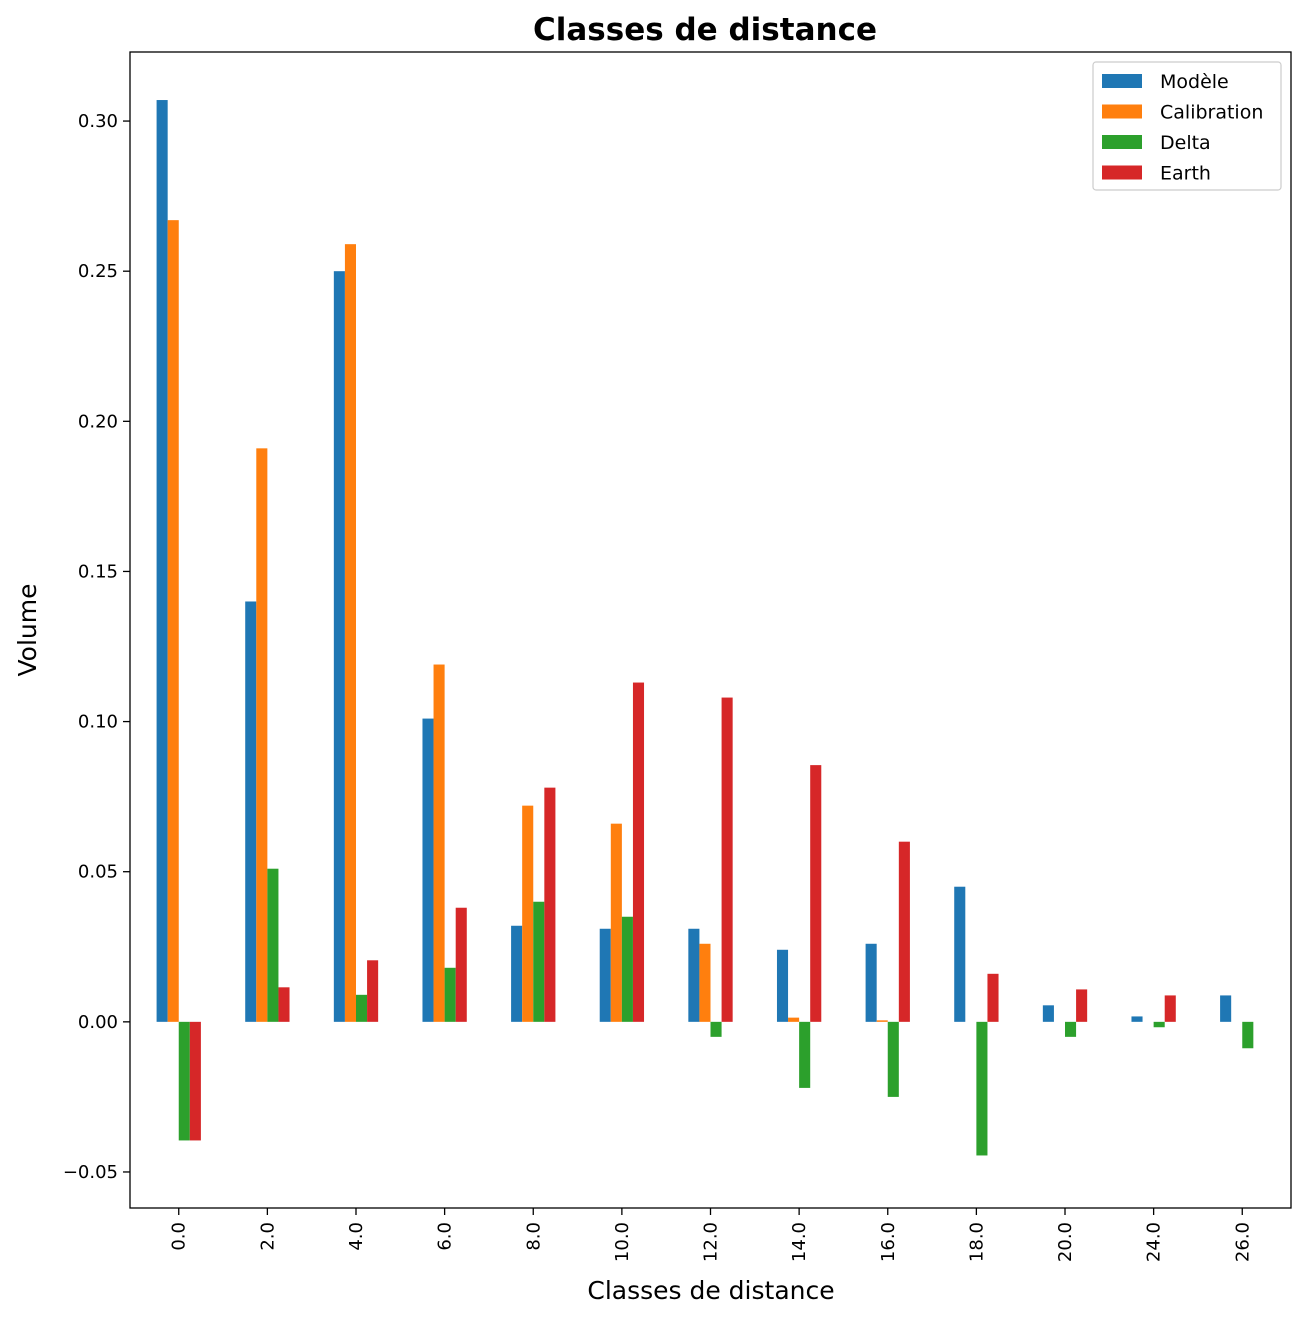 The height and width of the screenshot is (1320, 1307). I want to click on y-tick-label: 0.20, so click(98, 421).